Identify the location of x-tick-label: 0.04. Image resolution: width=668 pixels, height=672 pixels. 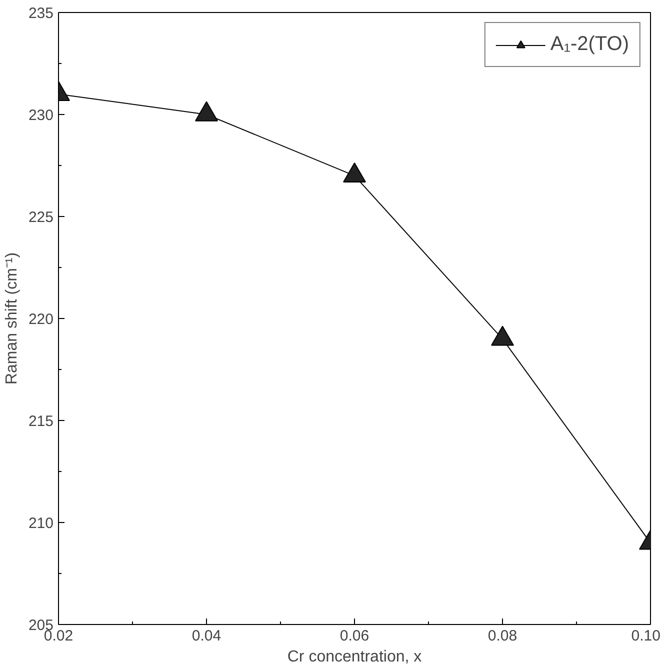
(207, 636).